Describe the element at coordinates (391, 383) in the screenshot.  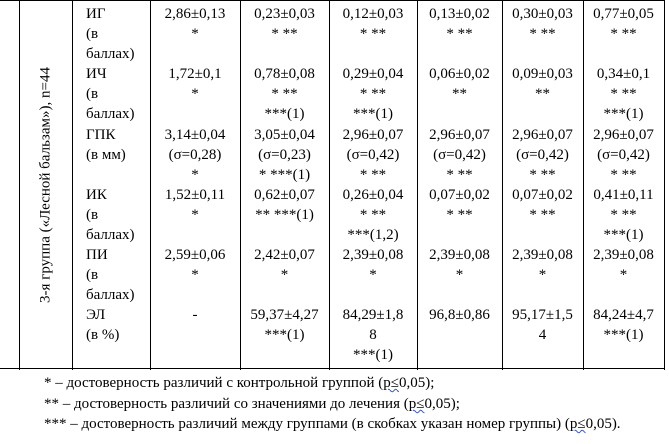
I see `footnote-1-p: р≤` at that location.